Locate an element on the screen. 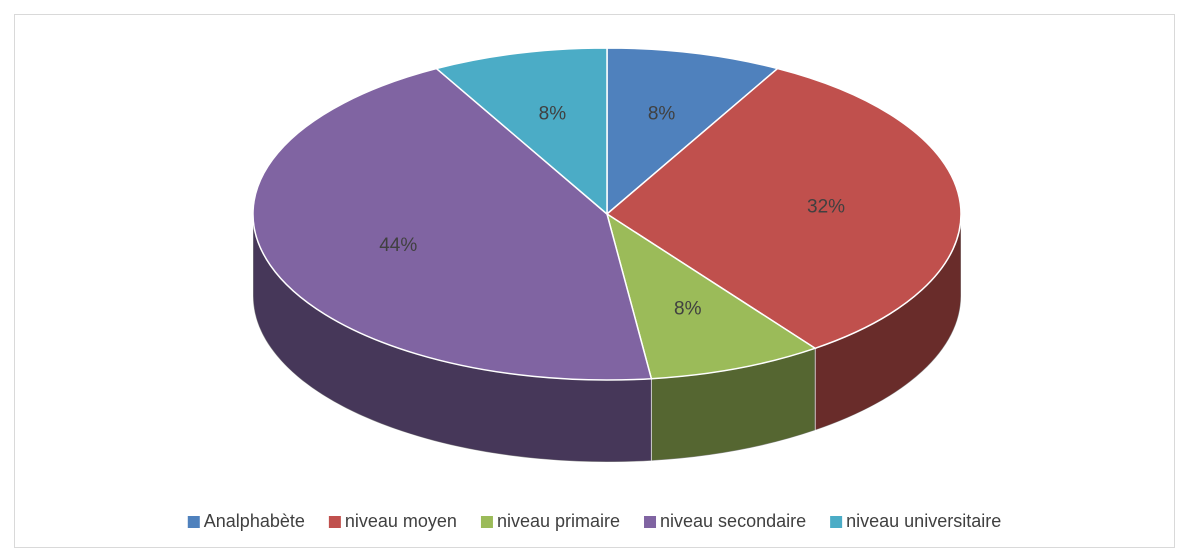  legend-label: niveau primaire is located at coordinates (558, 521).